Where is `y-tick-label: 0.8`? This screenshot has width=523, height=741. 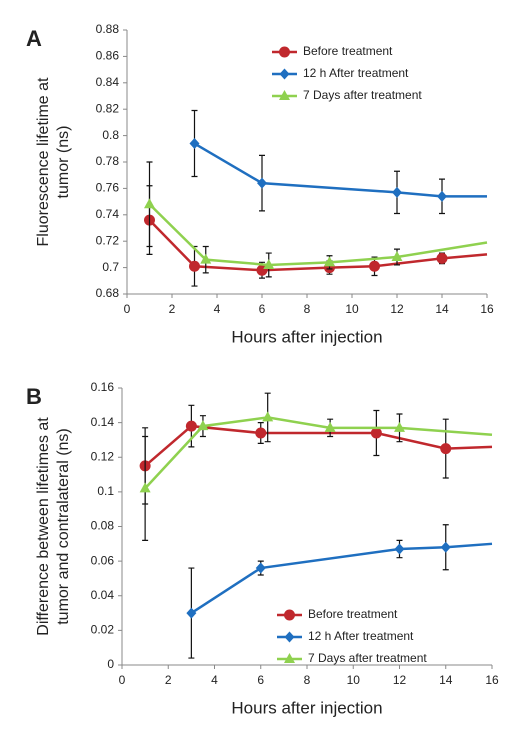
y-tick-label: 0.8 is located at coordinates (110, 135).